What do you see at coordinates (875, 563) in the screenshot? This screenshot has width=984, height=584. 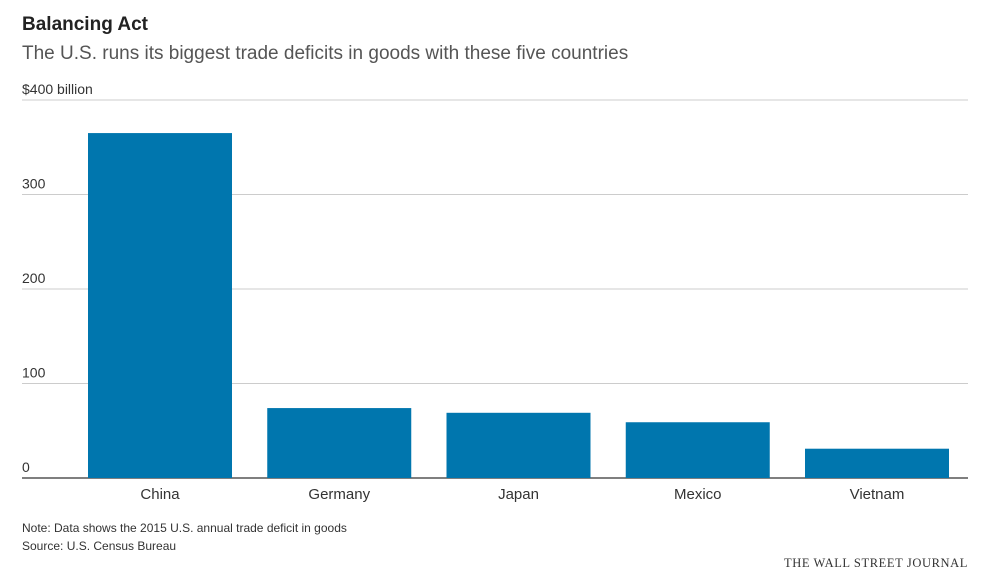 I see `publisher-credit: THE WALL STREET JOURNAL` at bounding box center [875, 563].